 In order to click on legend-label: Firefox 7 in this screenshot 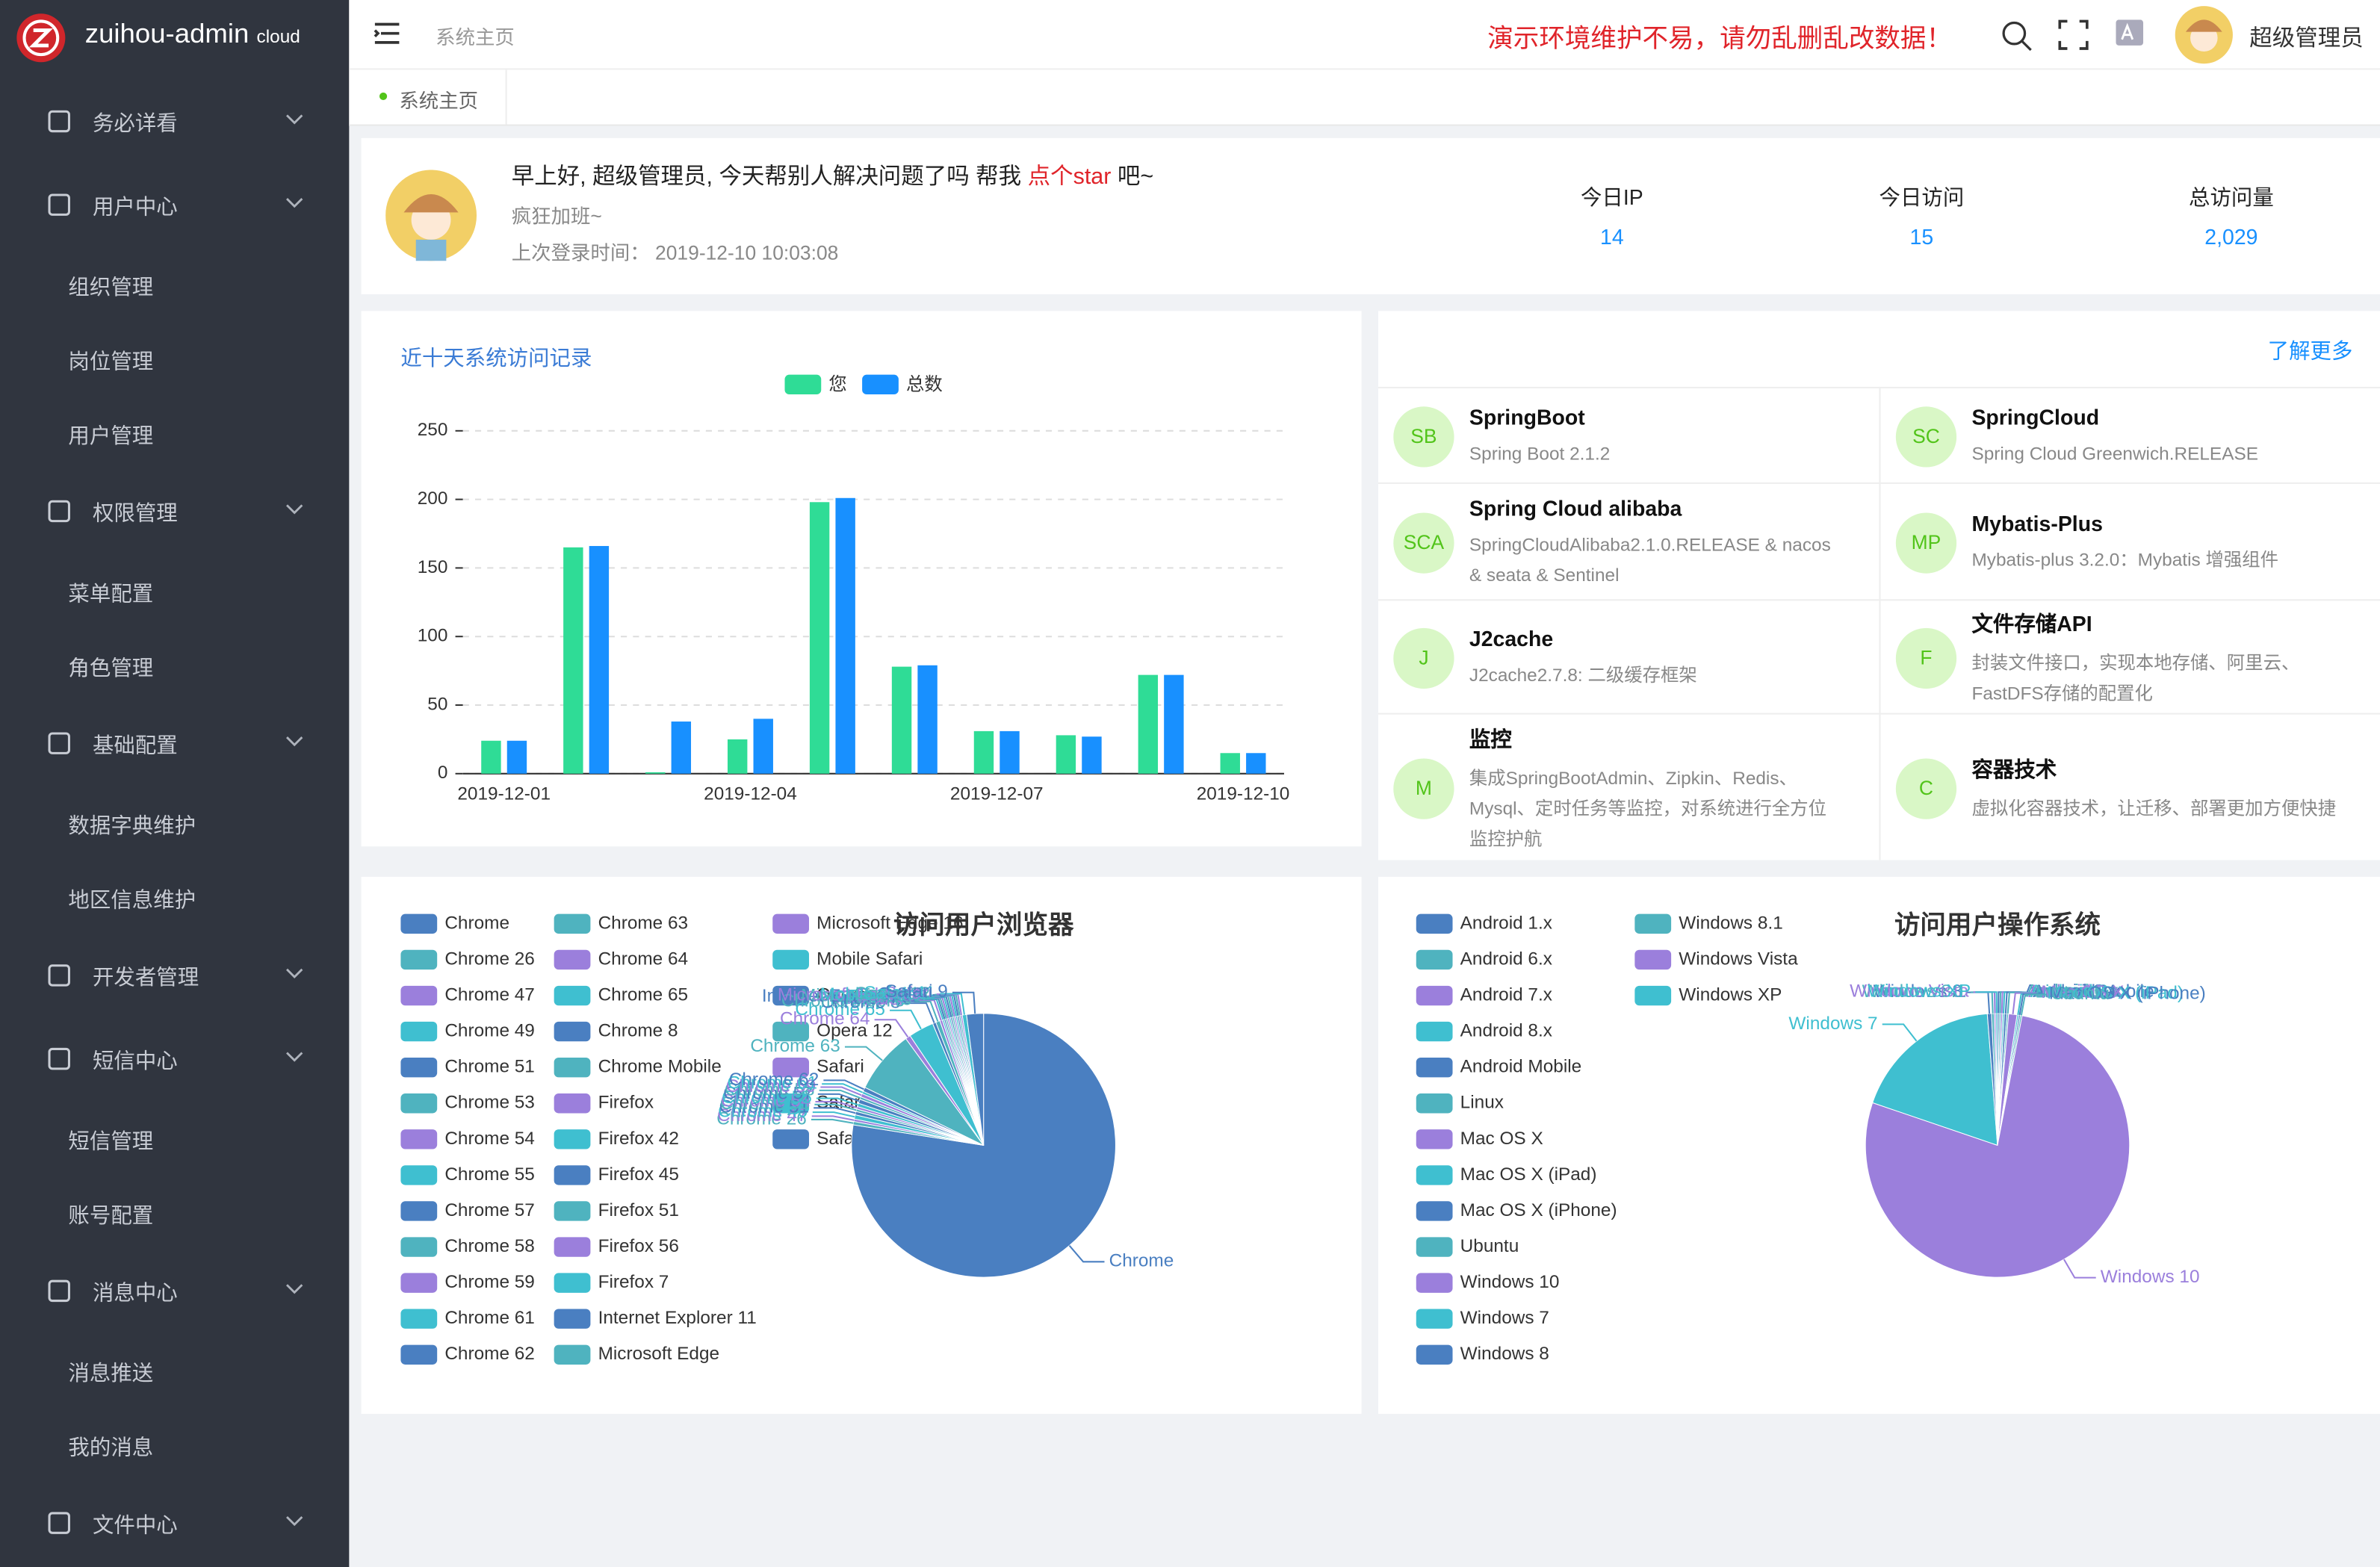, I will do `click(633, 1282)`.